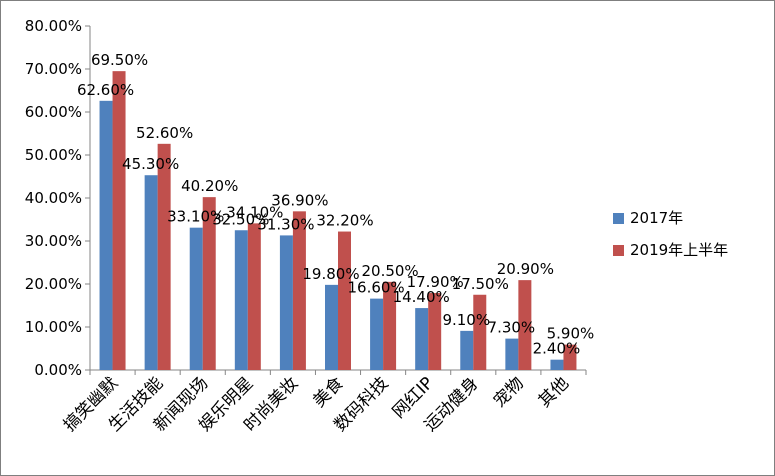 The width and height of the screenshot is (775, 476). Describe the element at coordinates (571, 334) in the screenshot. I see `data-label: 5.90%` at that location.